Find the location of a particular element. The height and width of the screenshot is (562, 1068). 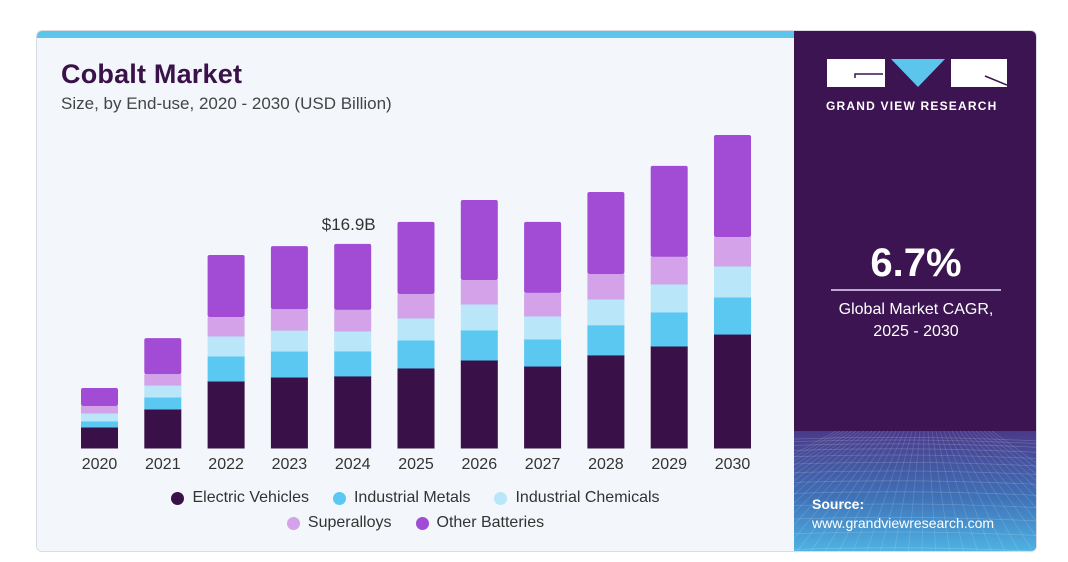

bar-other-batteries-2020 is located at coordinates (99, 397).